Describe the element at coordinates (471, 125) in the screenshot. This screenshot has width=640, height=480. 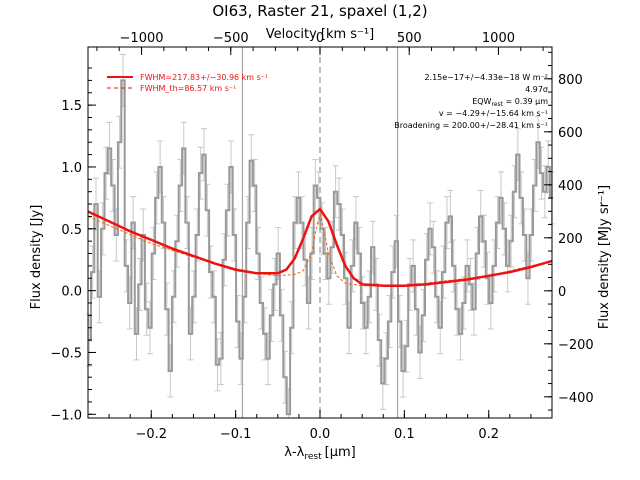
I see `annotation-broadening: Broadening = 200.00+/−28.41 km s⁻¹` at that location.